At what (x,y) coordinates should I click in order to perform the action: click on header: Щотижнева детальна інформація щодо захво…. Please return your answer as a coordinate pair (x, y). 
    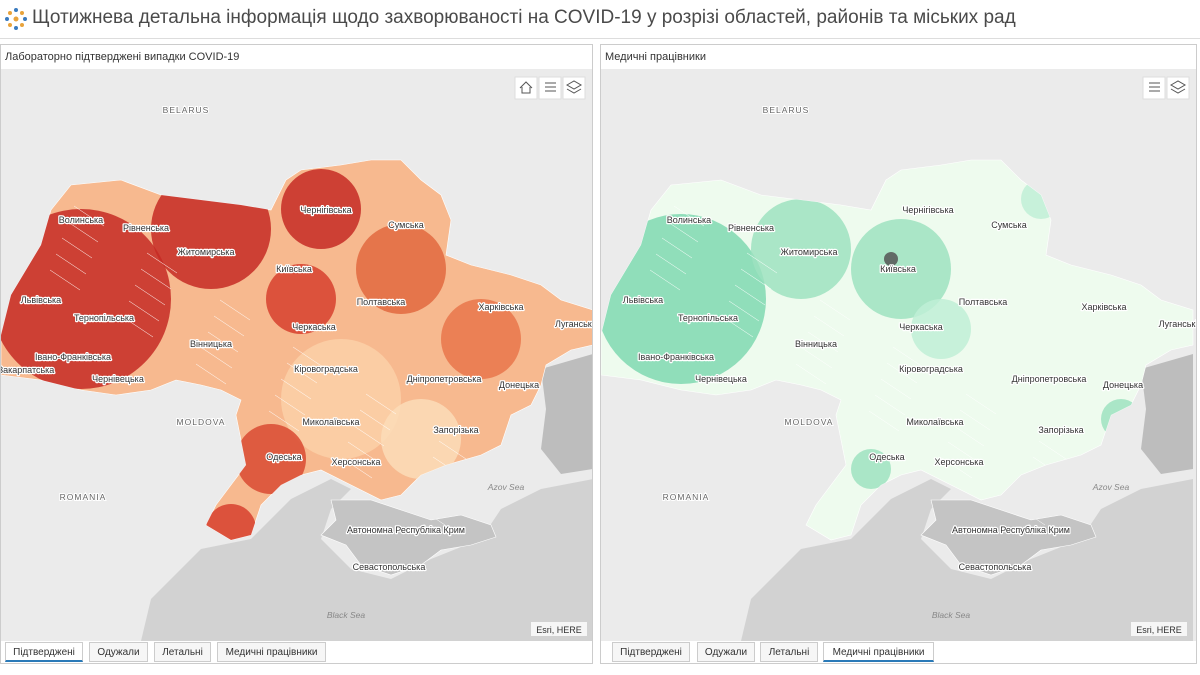
    Looking at the image, I should click on (600, 19).